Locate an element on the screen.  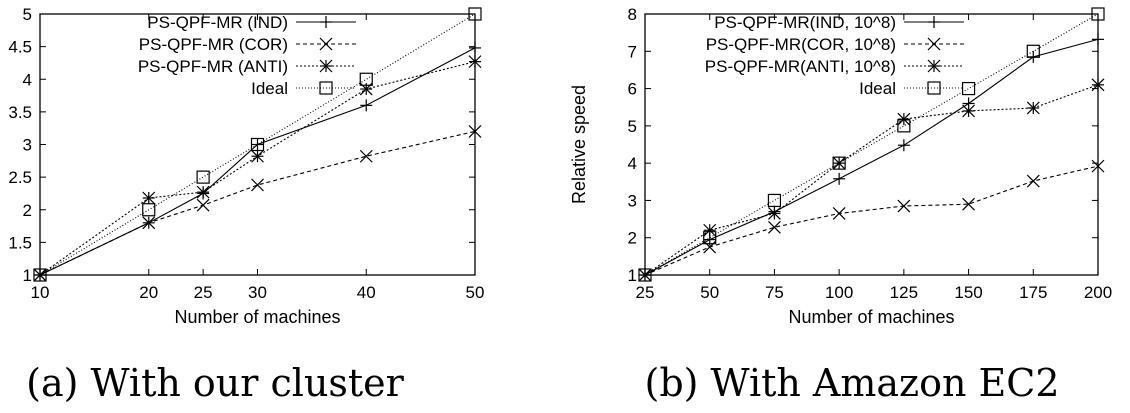
x-tick-label: 175 is located at coordinates (1033, 292).